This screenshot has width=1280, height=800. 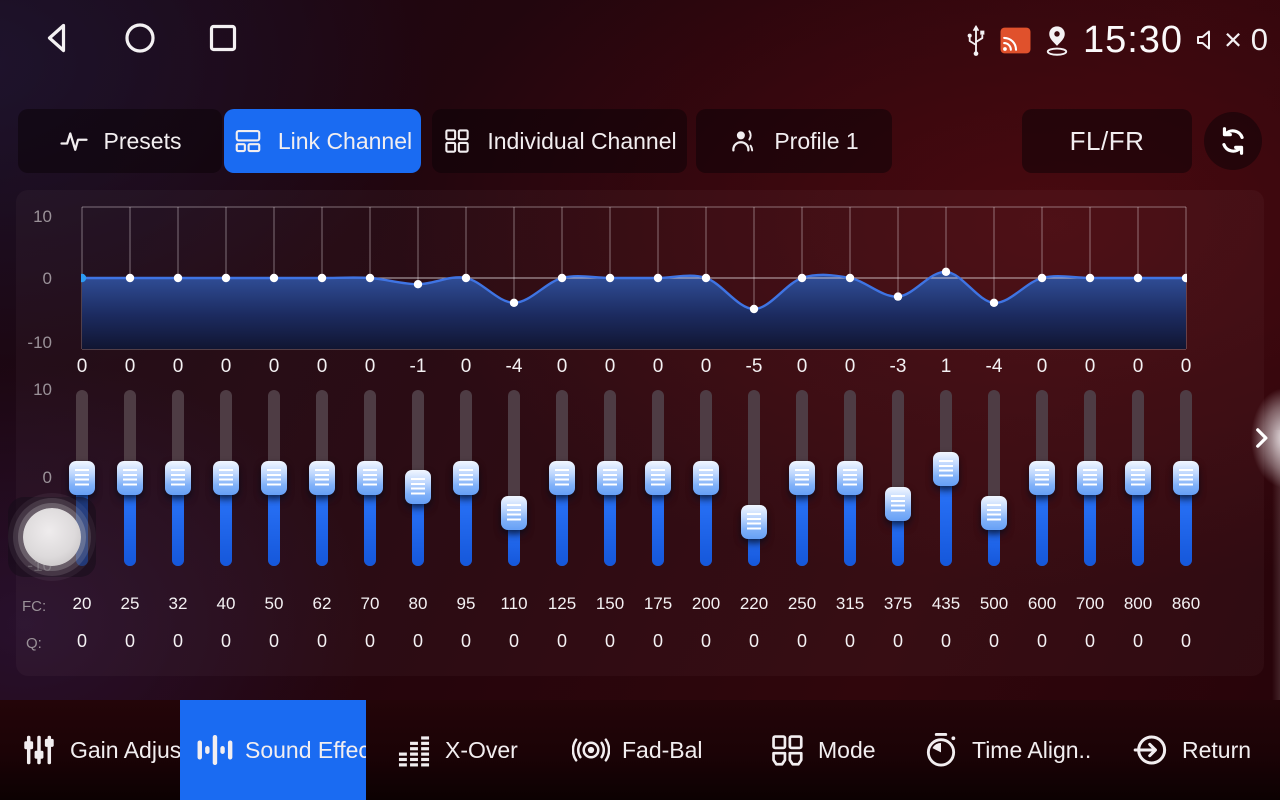 What do you see at coordinates (273, 750) in the screenshot?
I see `nav-item-sound-effect: Sound Effect` at bounding box center [273, 750].